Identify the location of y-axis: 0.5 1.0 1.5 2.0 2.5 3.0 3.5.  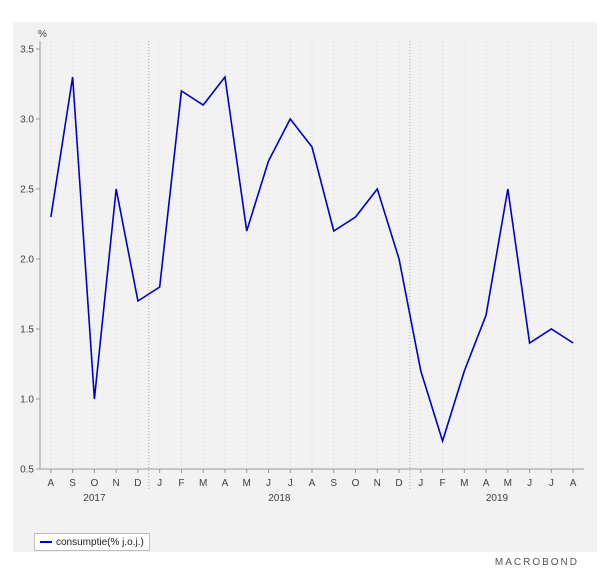
(30, 258).